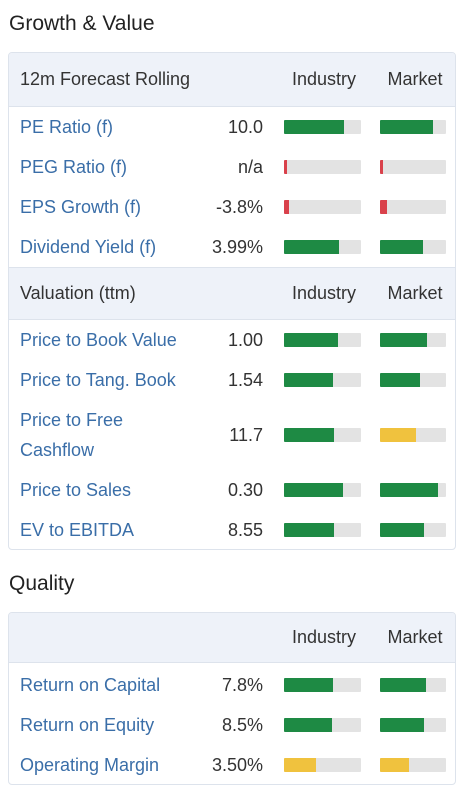 The width and height of the screenshot is (467, 792). What do you see at coordinates (242, 684) in the screenshot?
I see `metric-value: 7.8%` at bounding box center [242, 684].